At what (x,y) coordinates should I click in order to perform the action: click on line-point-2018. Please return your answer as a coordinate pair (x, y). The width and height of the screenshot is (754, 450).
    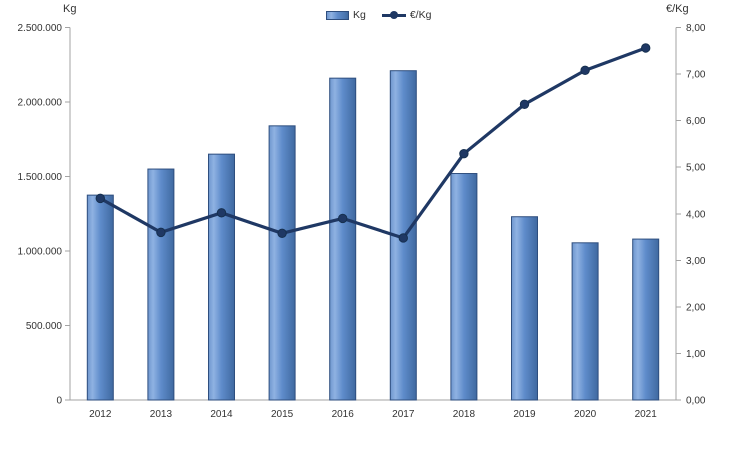
    Looking at the image, I should click on (464, 153).